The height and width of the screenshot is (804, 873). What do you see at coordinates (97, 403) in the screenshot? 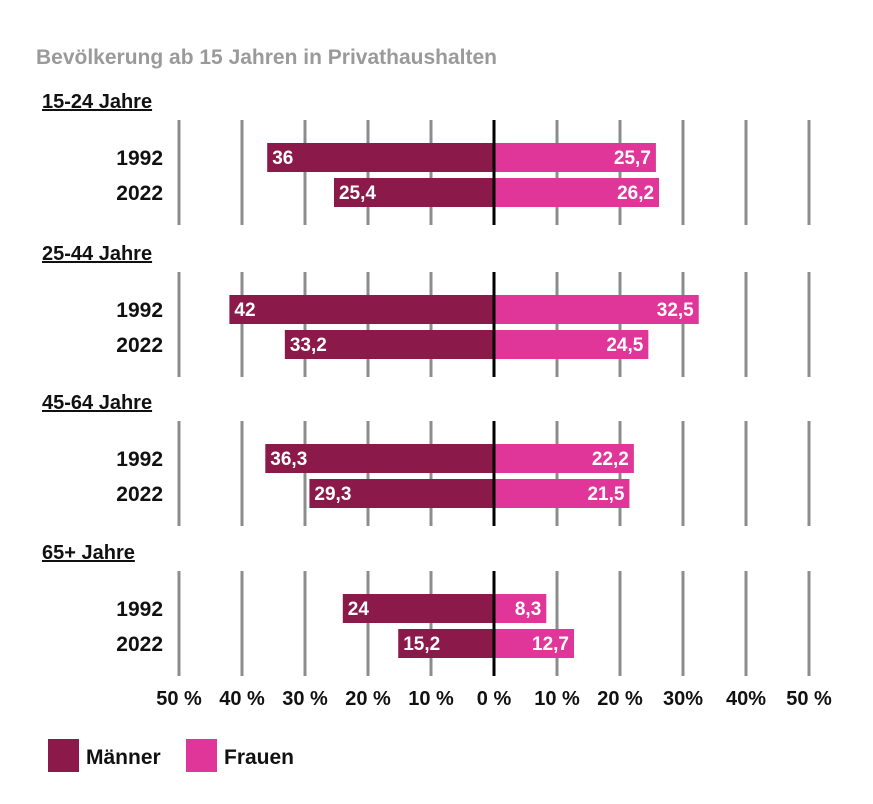
I see `group-label: 45-64 Jahre` at bounding box center [97, 403].